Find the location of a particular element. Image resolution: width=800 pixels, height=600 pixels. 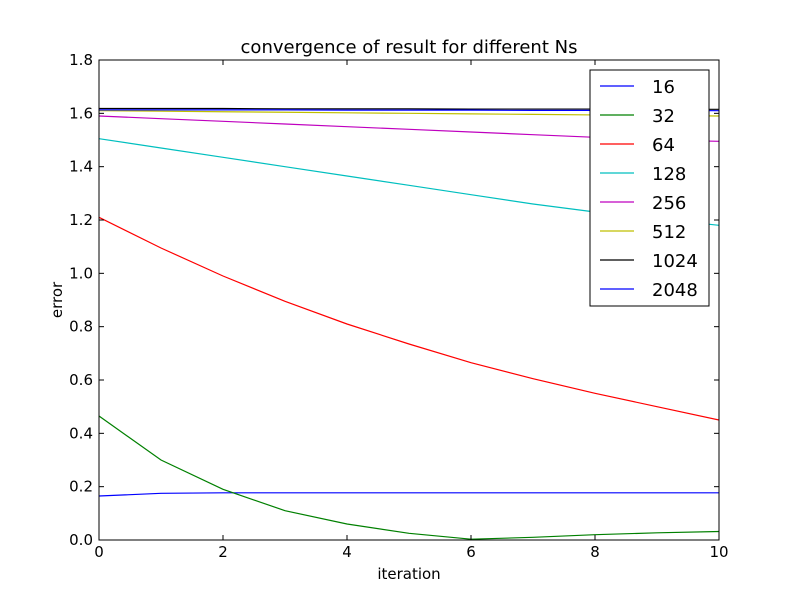

x-tick-label: 4 is located at coordinates (347, 552).